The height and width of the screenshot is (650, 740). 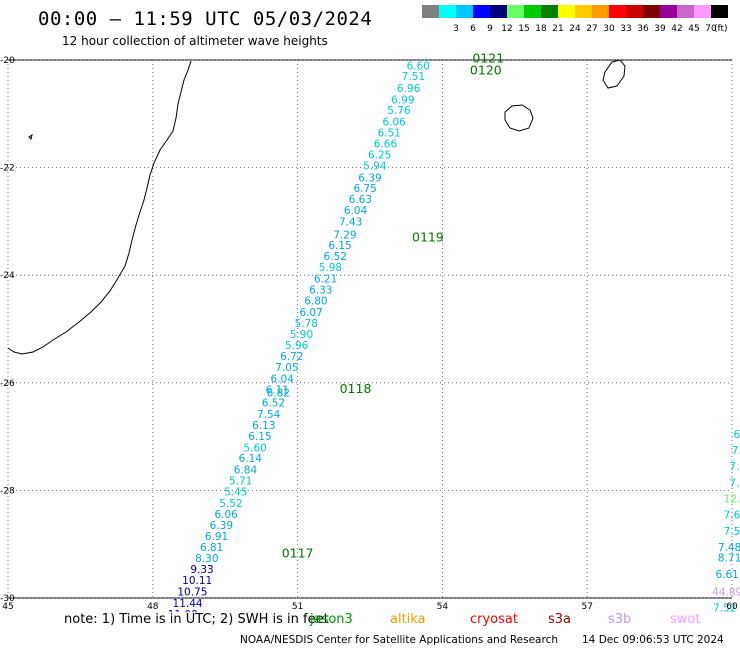 What do you see at coordinates (418, 66) in the screenshot?
I see `wave-height-value: 6.60` at bounding box center [418, 66].